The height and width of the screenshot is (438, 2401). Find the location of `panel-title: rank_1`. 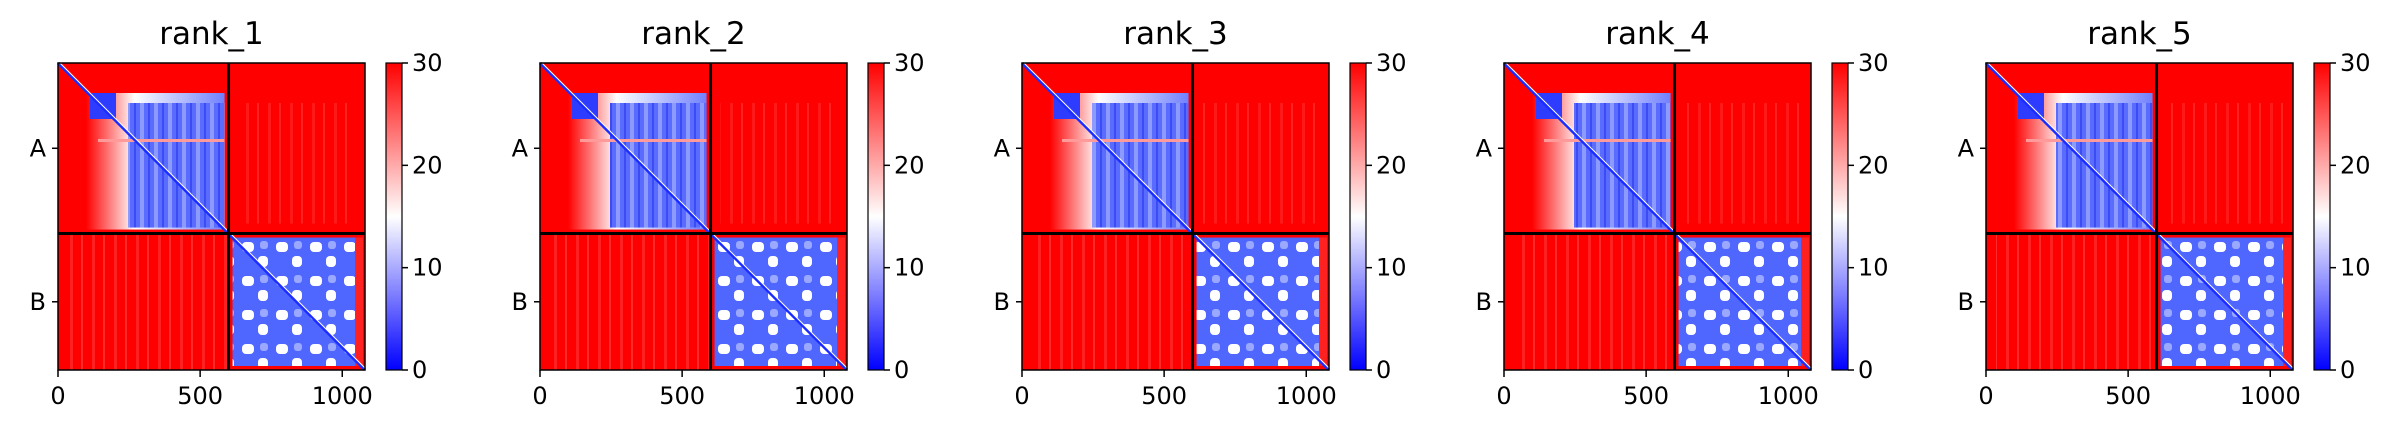

panel-title: rank_1 is located at coordinates (211, 34).